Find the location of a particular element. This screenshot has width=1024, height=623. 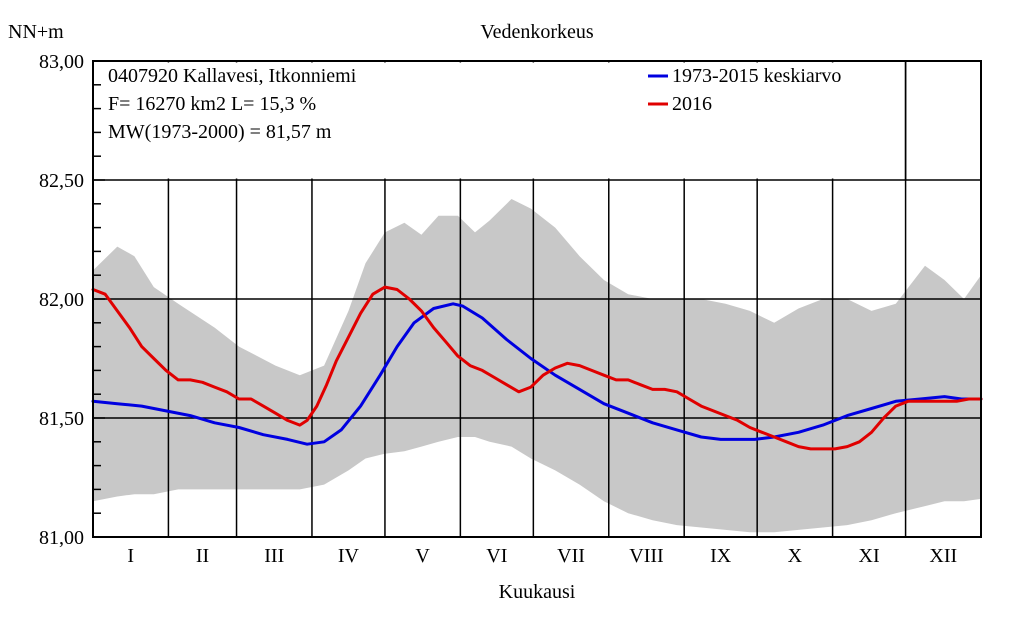

month-label: IX is located at coordinates (721, 556).